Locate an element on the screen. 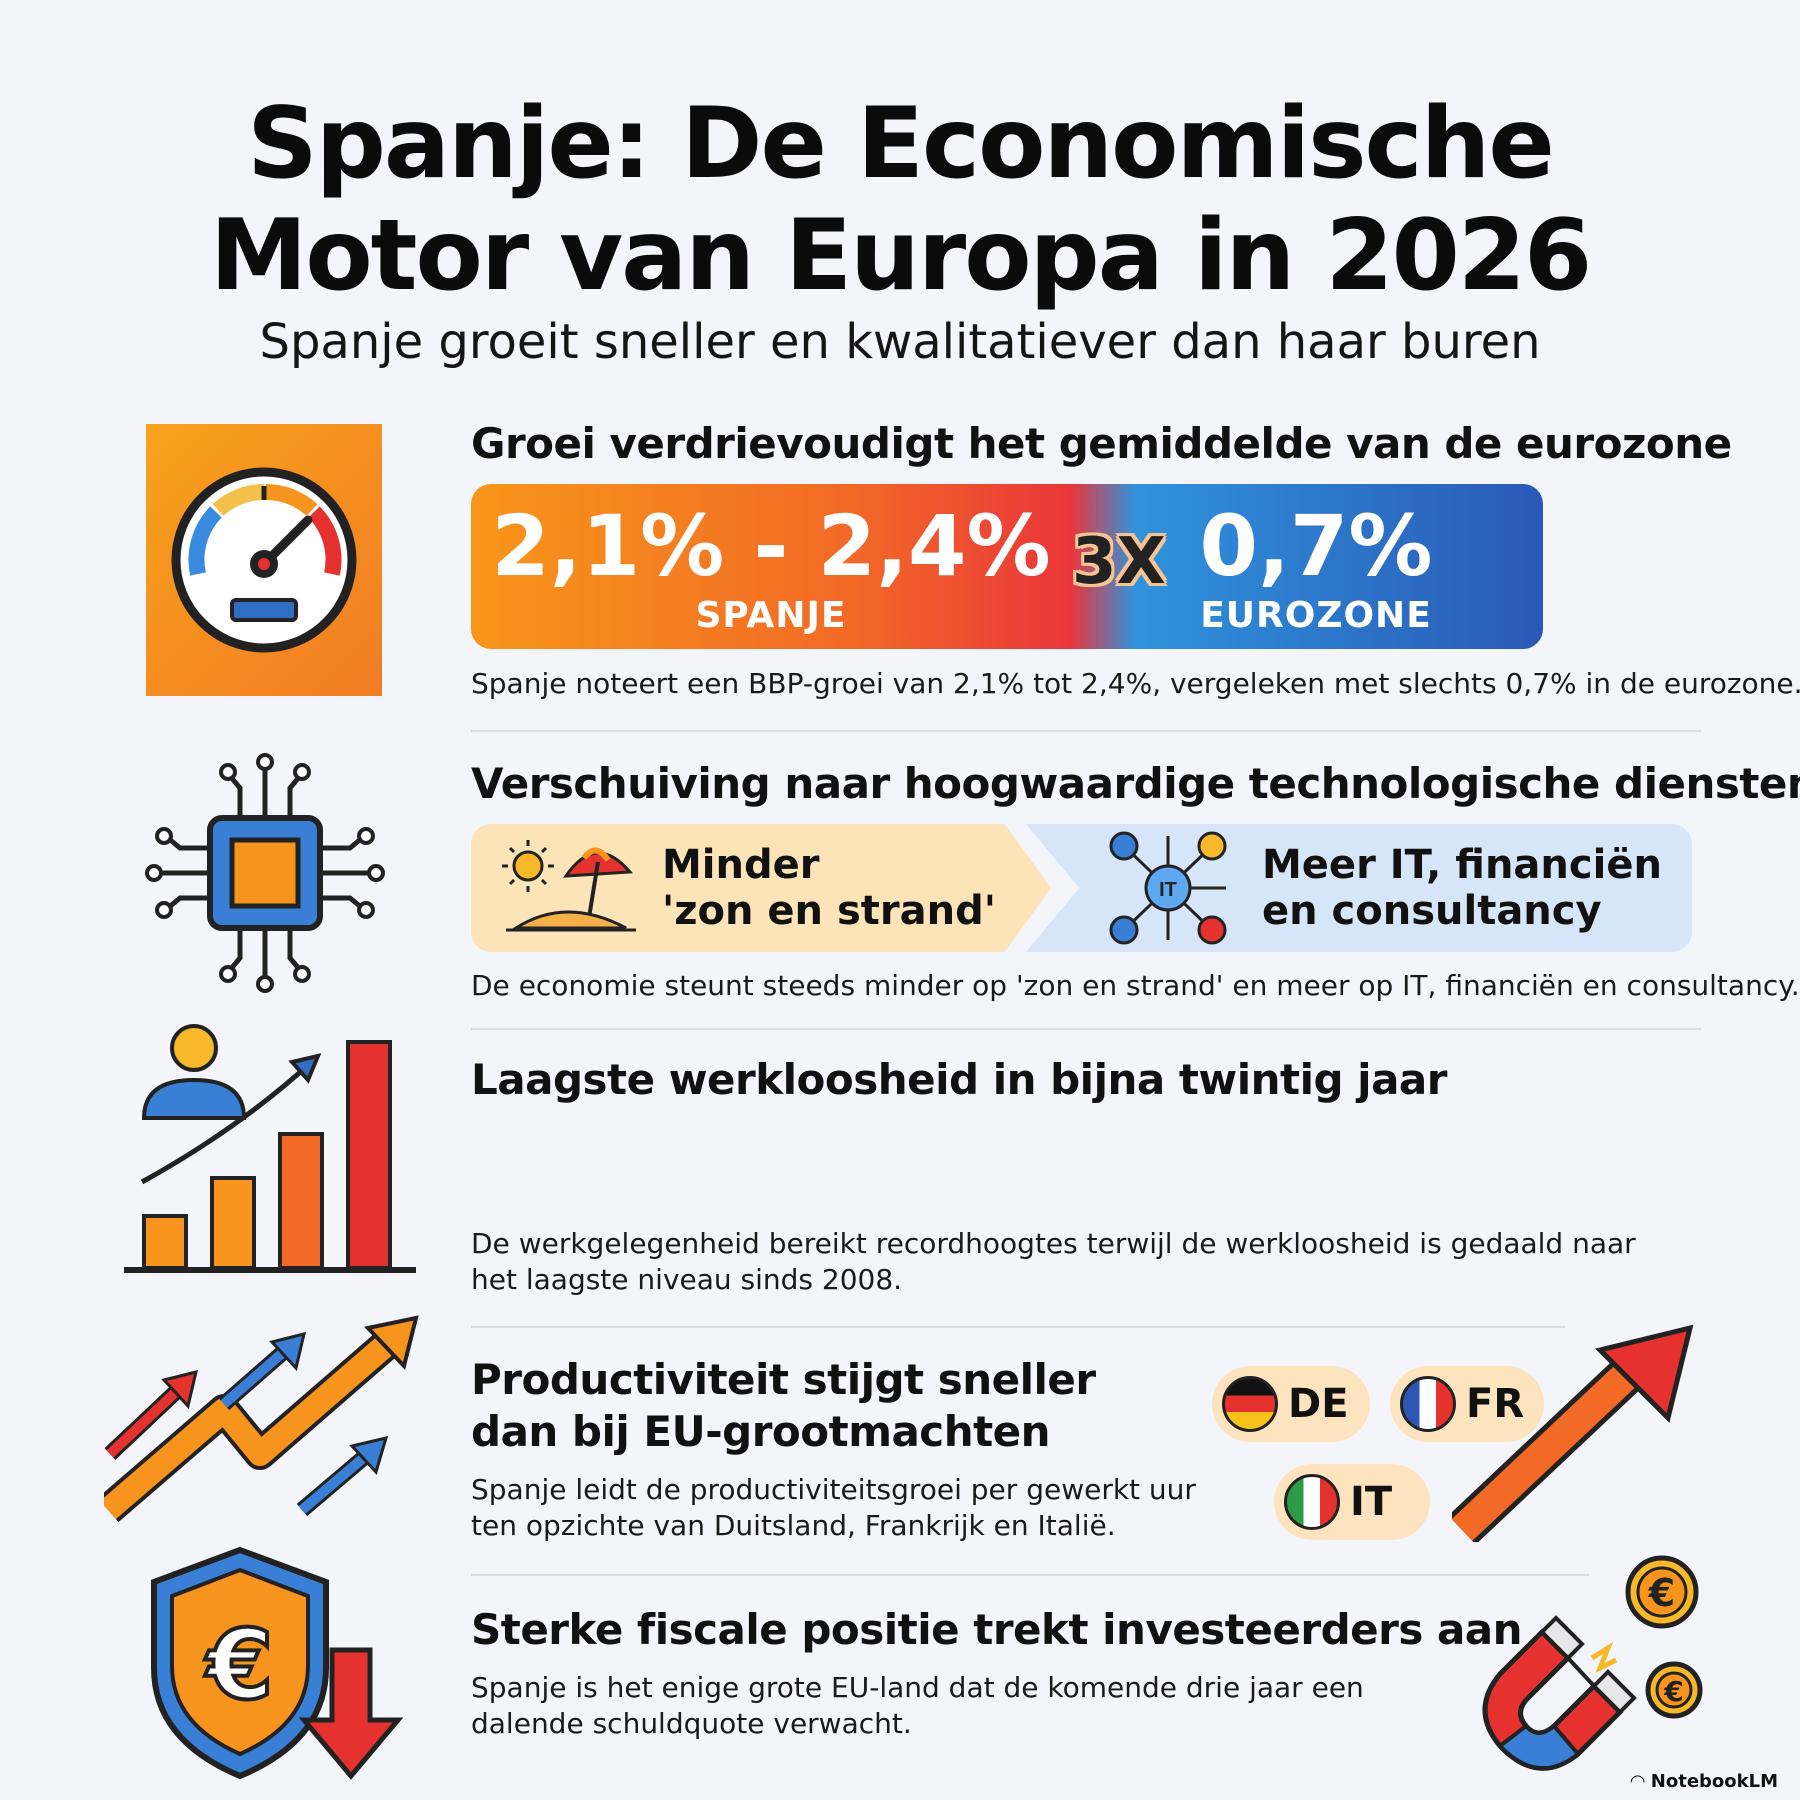 The image size is (1800, 1800). growth-comparison-banner: 2,1% - 2,4% SPANJE 0,7% EUROZONE is located at coordinates (1007, 566).